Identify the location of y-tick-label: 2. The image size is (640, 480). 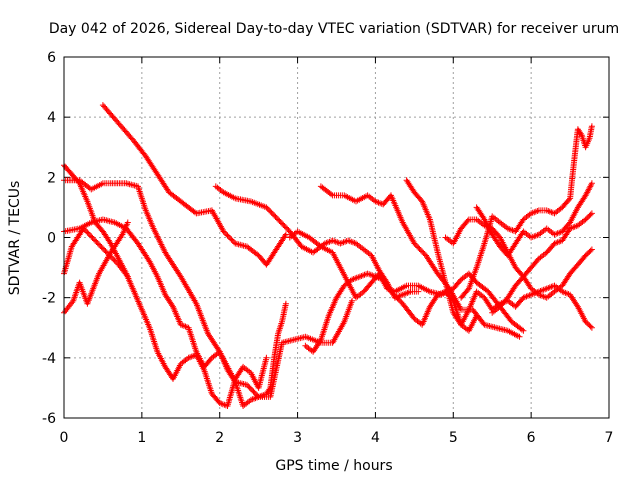
(51, 178).